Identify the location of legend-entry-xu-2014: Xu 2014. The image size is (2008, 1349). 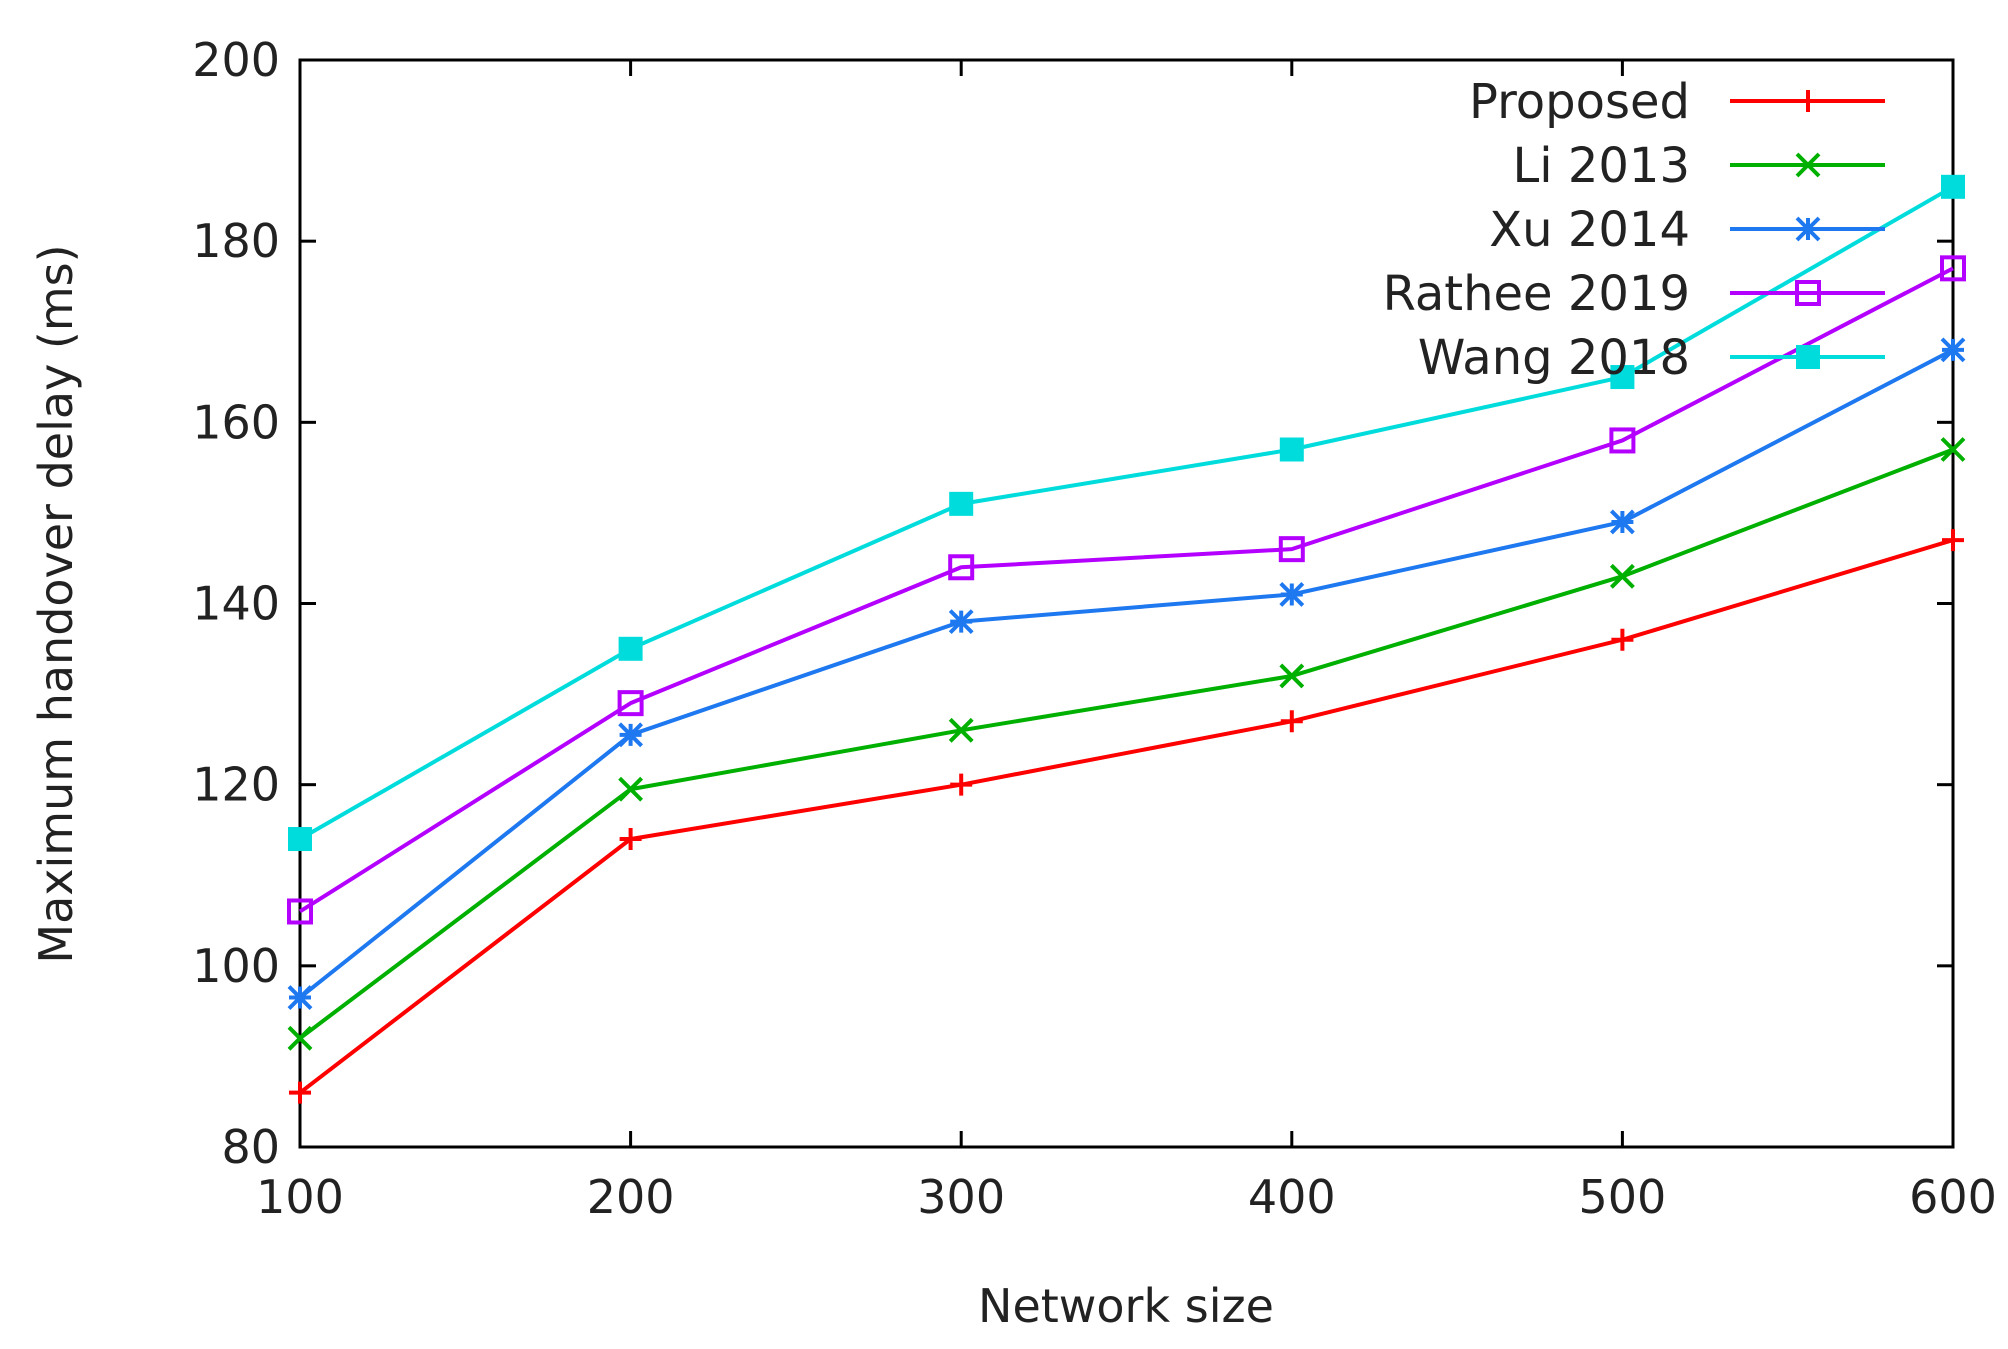
(1687, 230).